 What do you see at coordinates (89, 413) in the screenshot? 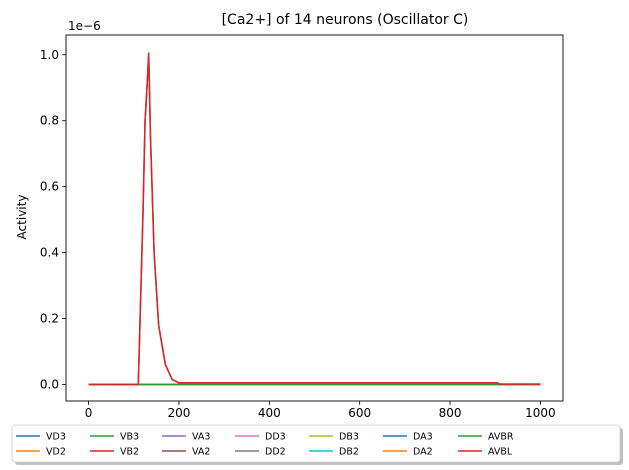
I see `x-tick-label: 0` at bounding box center [89, 413].